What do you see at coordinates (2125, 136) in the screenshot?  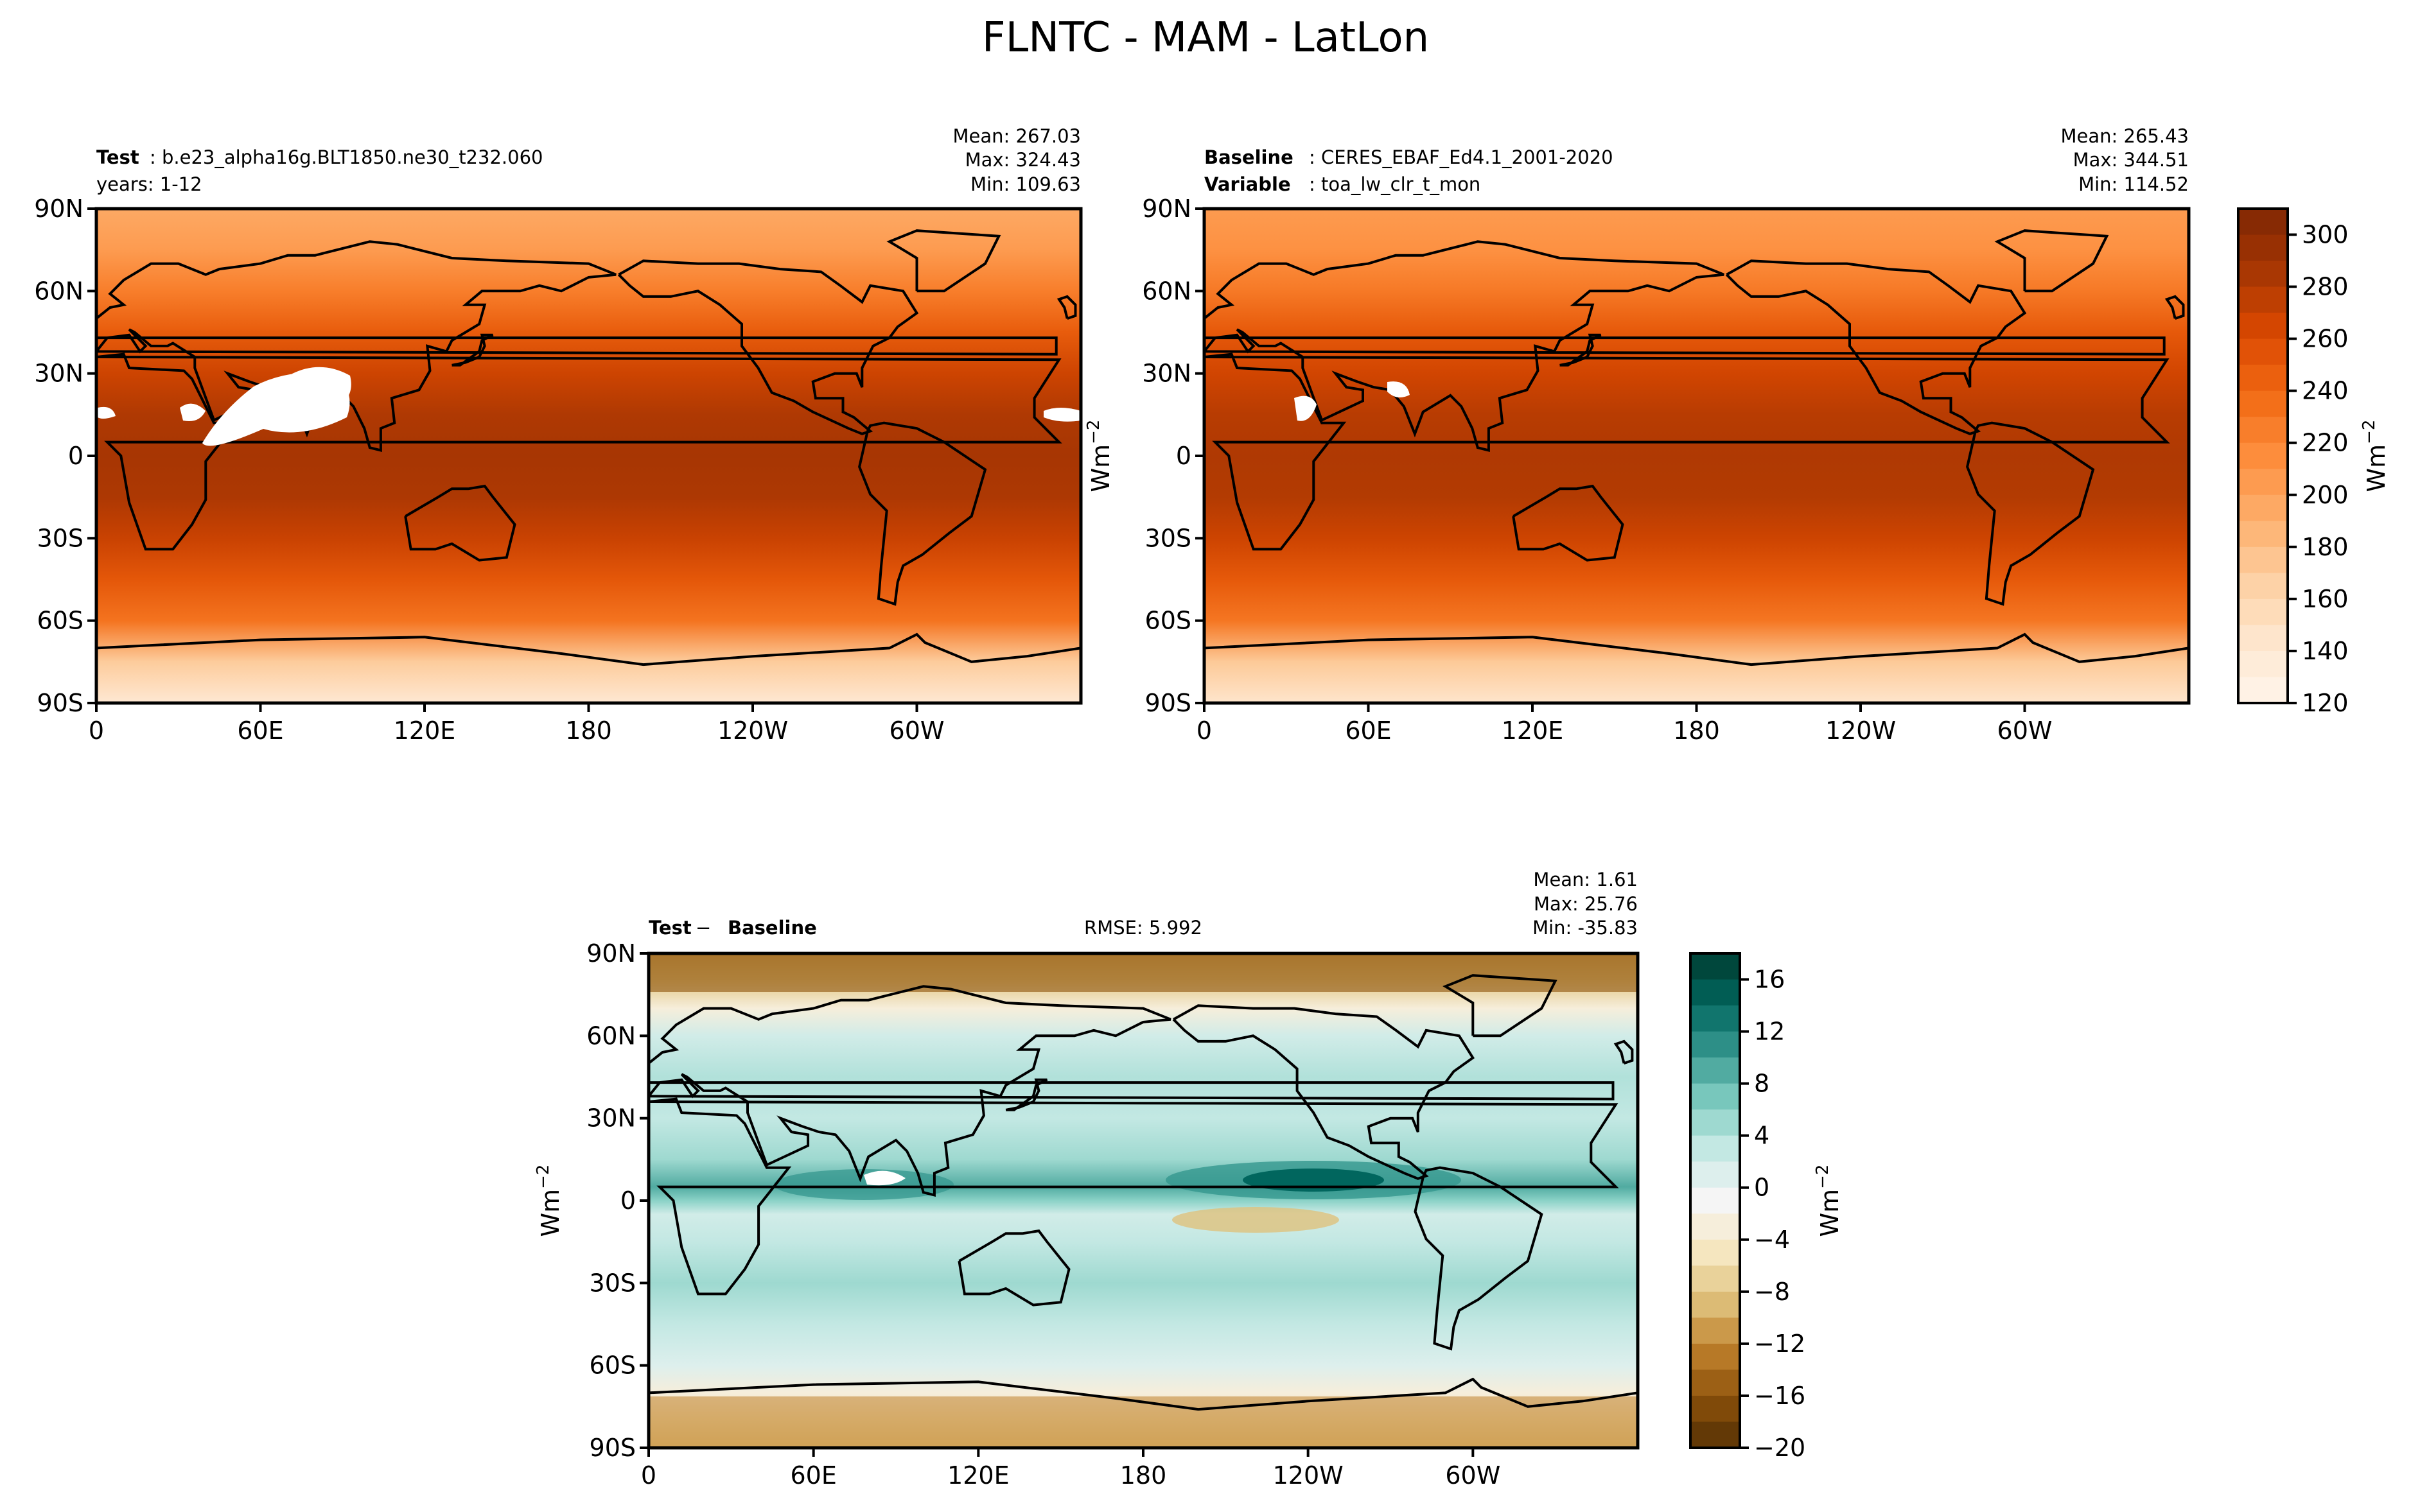 I see `baseline-stat-mean: Mean: 265.43` at bounding box center [2125, 136].